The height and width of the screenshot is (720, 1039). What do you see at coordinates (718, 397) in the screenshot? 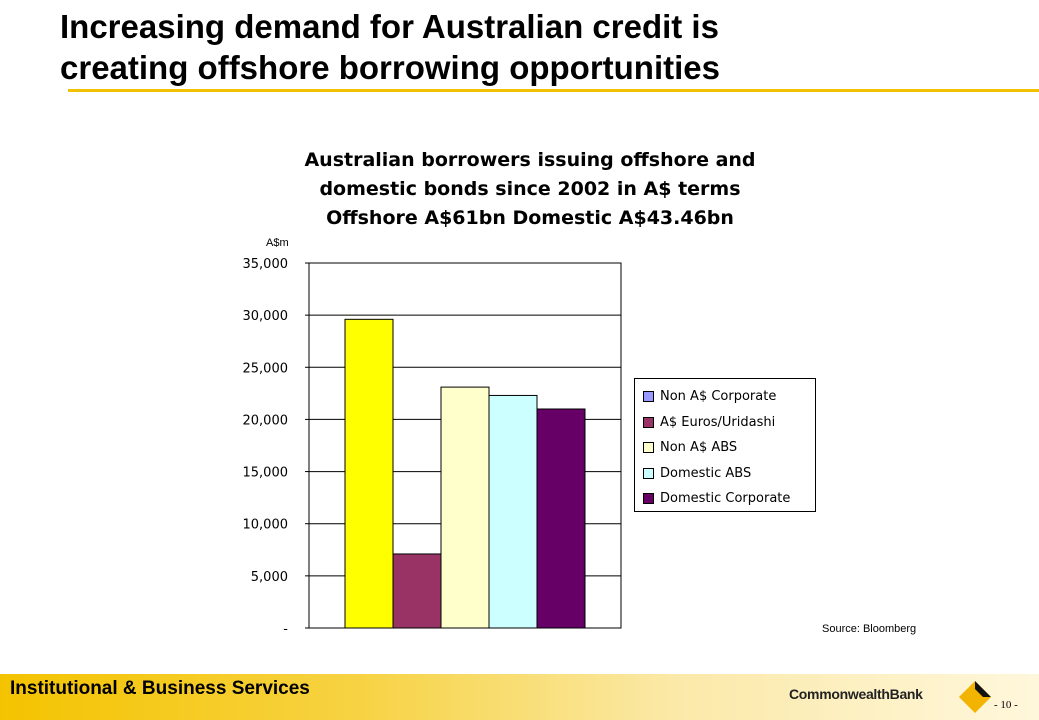
I see `legend-label: Non A$ Corporate` at bounding box center [718, 397].